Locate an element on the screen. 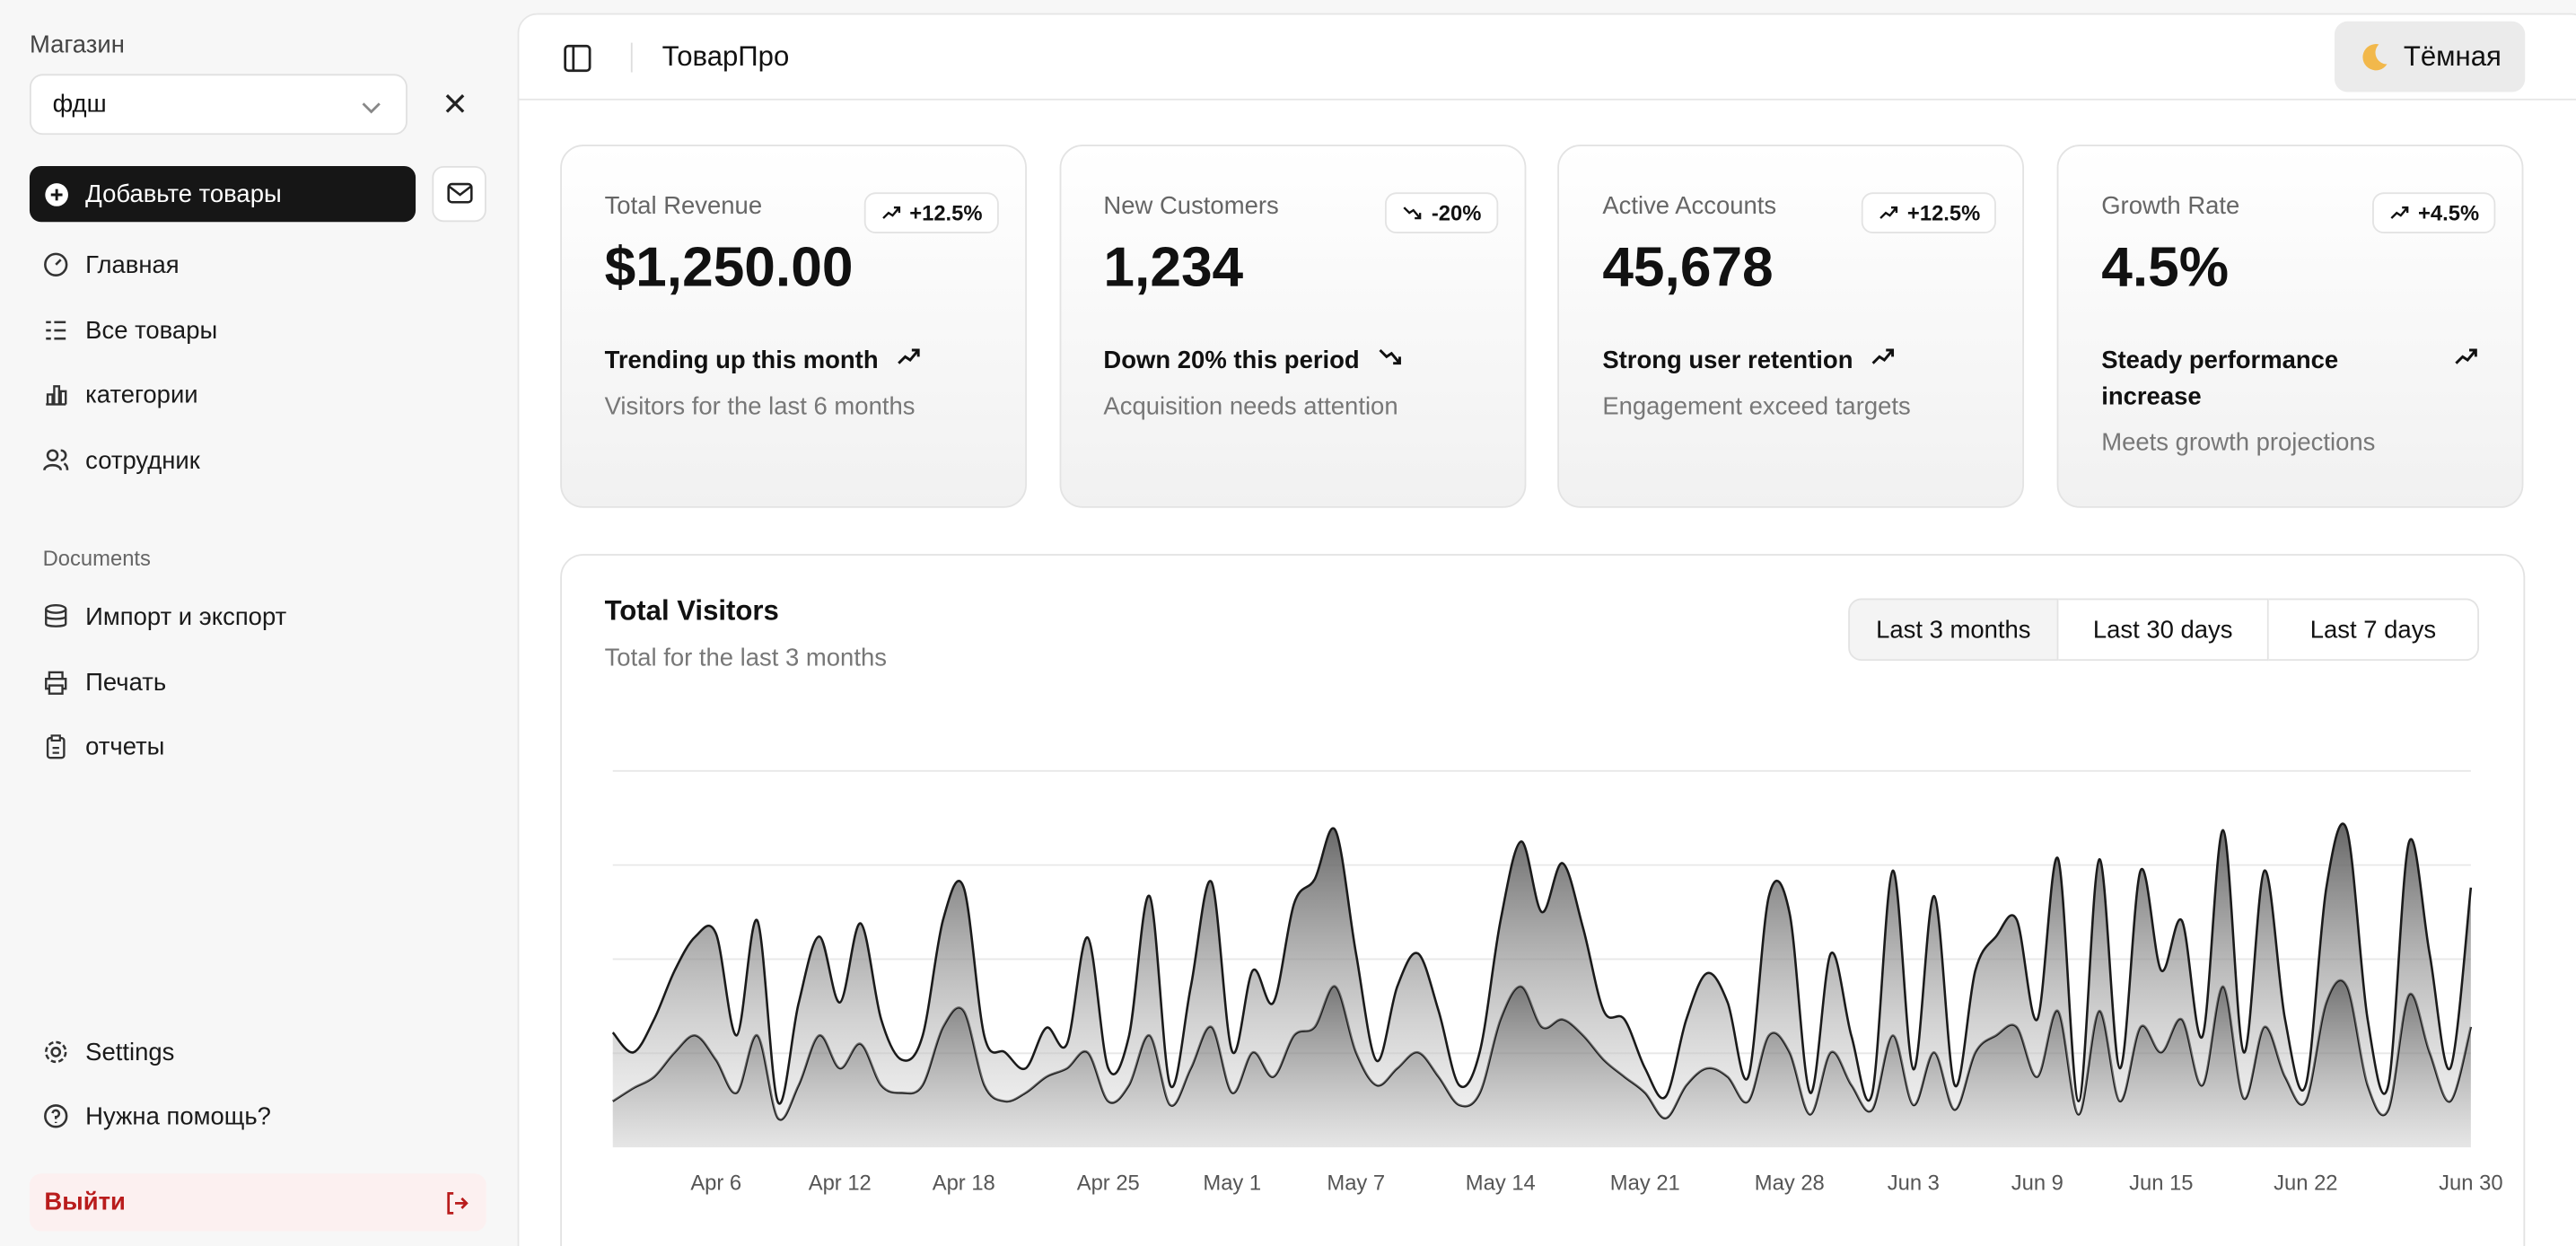  nav-label: сотрудник is located at coordinates (142, 460).